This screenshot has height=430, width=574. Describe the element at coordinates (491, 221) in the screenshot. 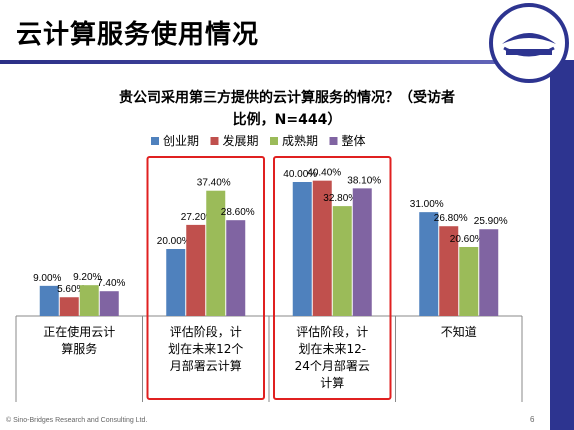

I see `bar-value-label: 25.90%` at that location.